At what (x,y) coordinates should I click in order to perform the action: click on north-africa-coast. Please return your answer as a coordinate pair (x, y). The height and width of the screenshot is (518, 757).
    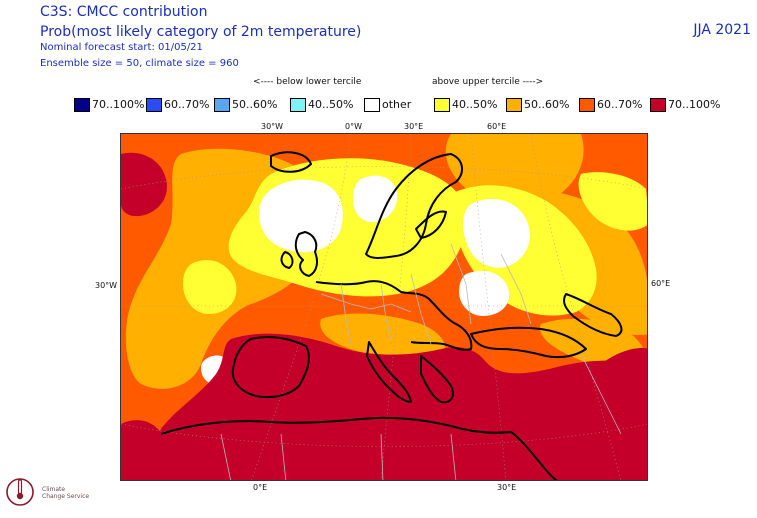
    Looking at the image, I should click on (336, 425).